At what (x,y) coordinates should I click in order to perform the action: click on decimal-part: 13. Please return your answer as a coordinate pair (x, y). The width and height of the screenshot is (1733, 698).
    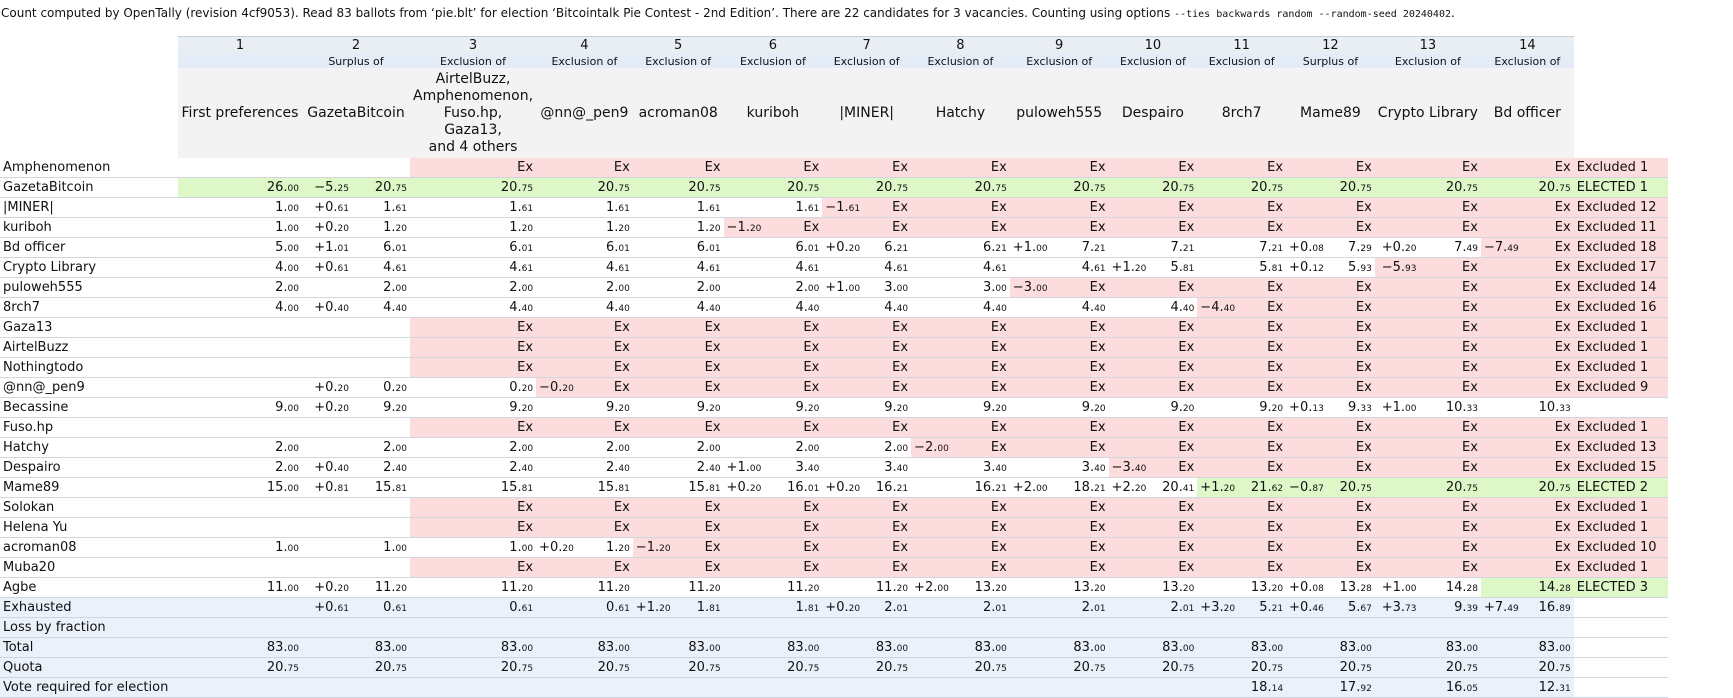
    Looking at the image, I should click on (1318, 409).